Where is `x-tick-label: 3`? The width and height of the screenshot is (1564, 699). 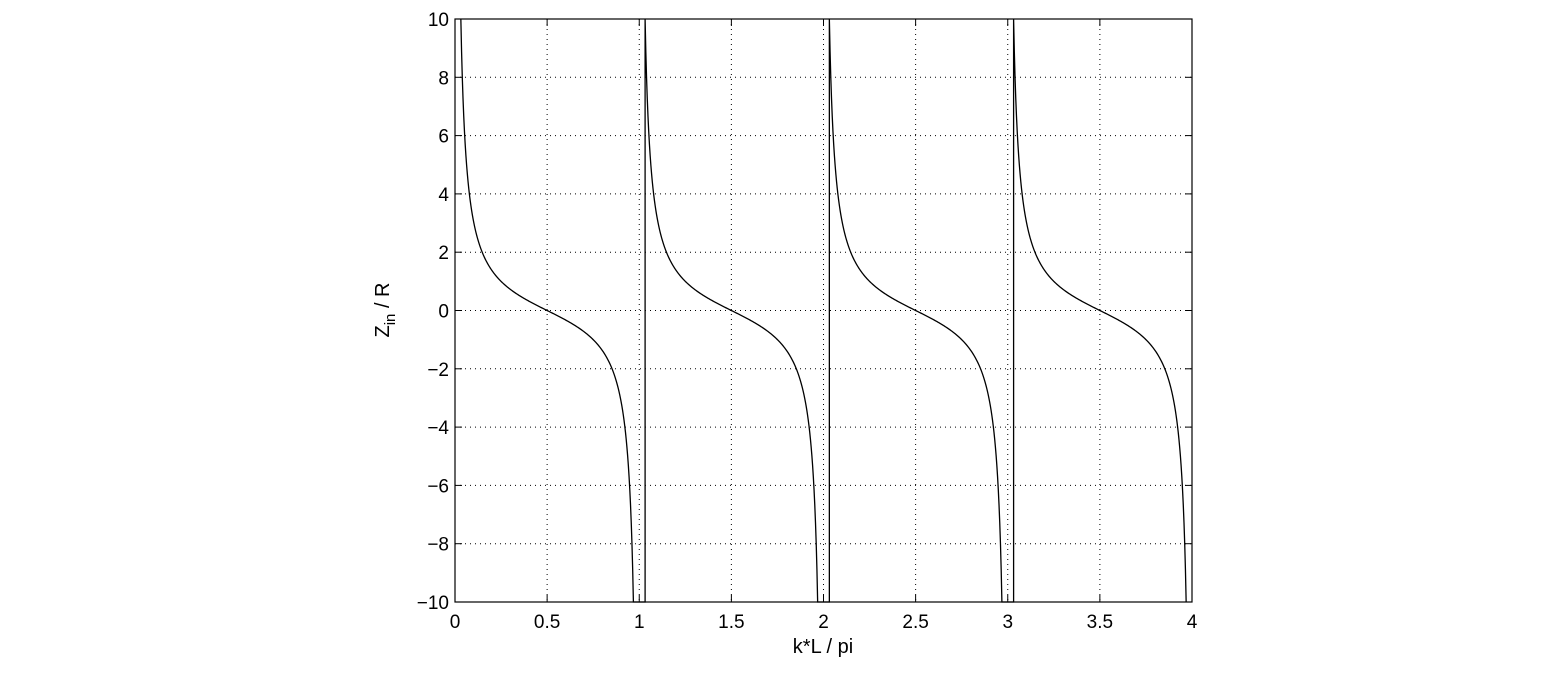 x-tick-label: 3 is located at coordinates (1007, 622).